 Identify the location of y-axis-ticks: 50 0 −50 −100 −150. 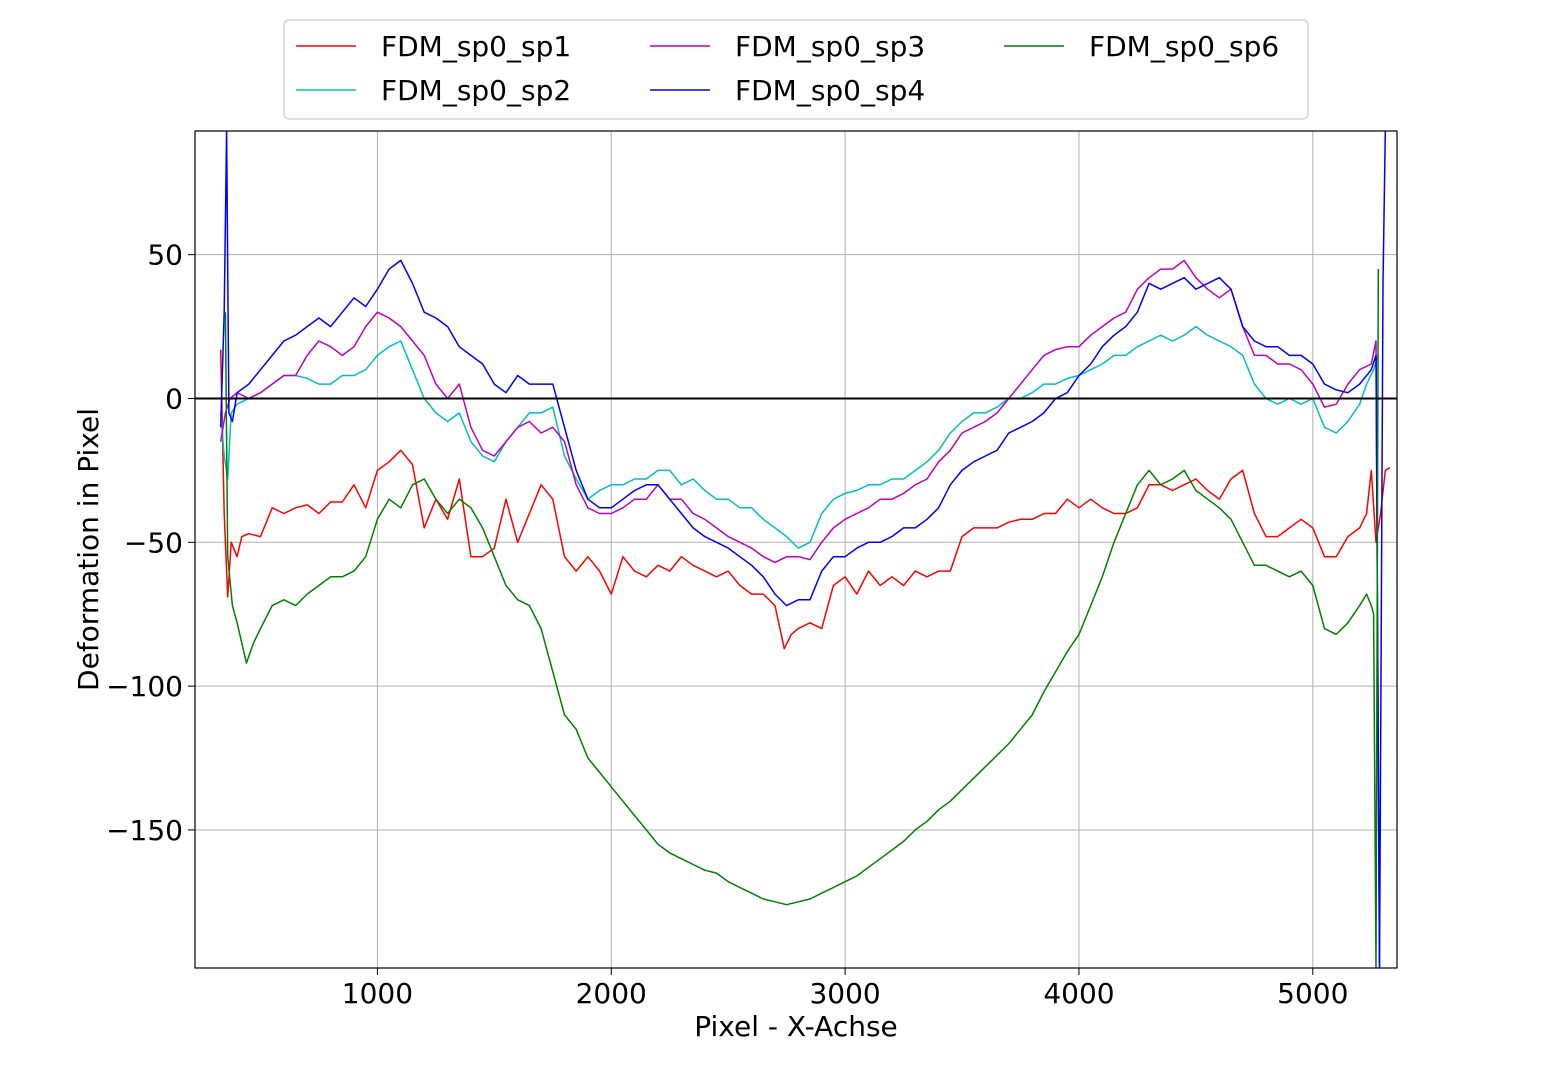
(150, 543).